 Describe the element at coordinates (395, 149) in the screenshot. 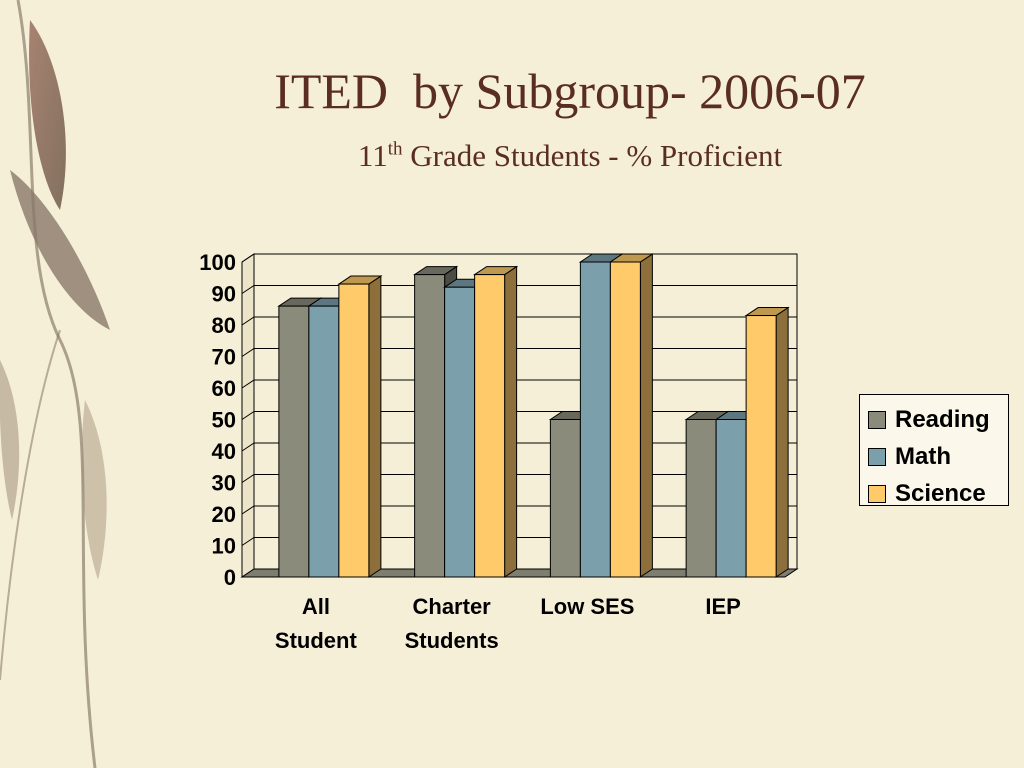

I see `subtitle-ordinal: th` at that location.